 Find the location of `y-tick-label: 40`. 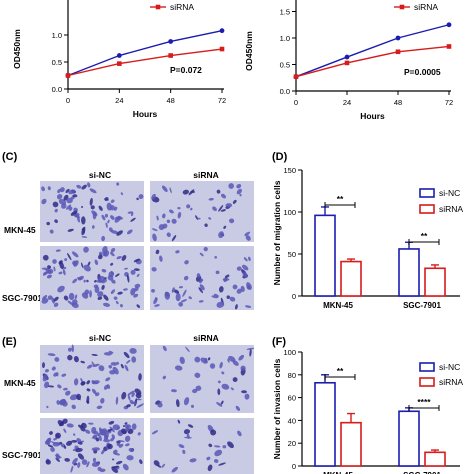

y-tick-label: 40 is located at coordinates (292, 420).